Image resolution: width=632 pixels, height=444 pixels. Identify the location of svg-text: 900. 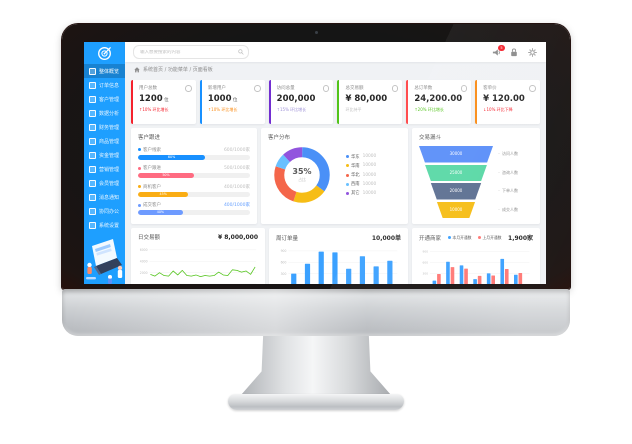
(426, 252).